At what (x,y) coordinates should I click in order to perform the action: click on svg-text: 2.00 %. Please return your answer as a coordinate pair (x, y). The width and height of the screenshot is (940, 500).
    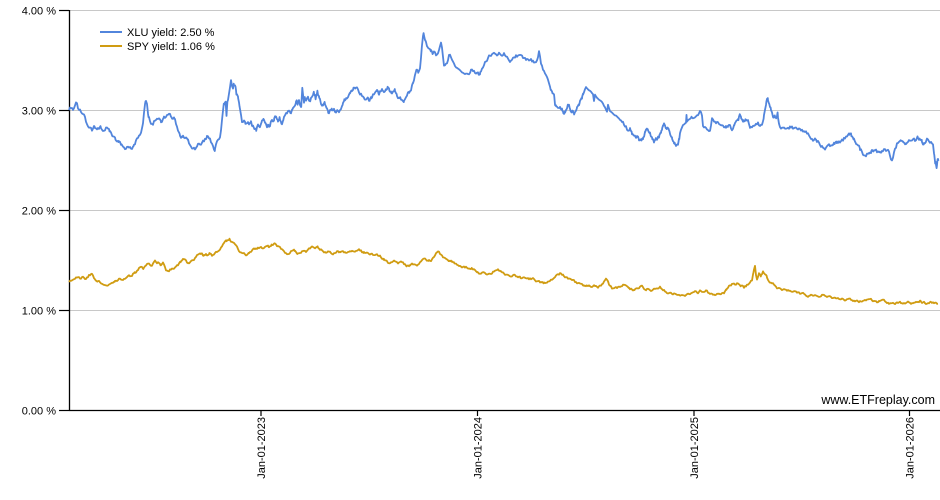
    Looking at the image, I should click on (39, 212).